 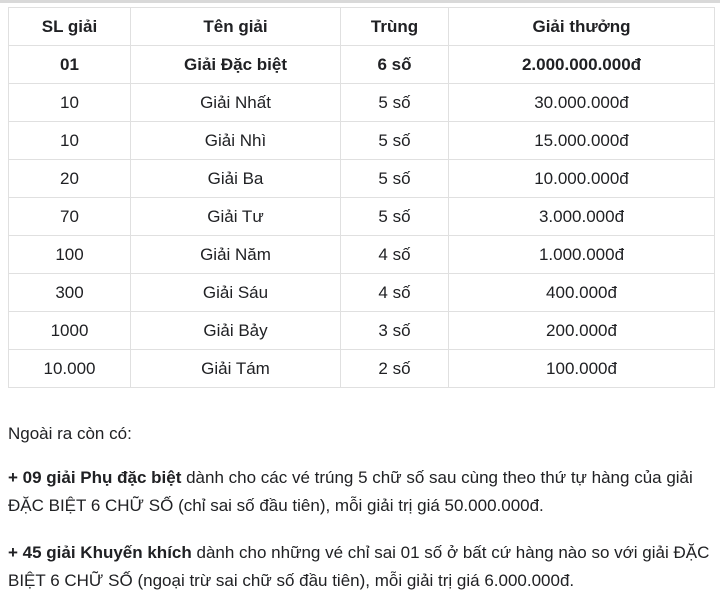 What do you see at coordinates (235, 254) in the screenshot?
I see `table-cell: Giải Năm` at bounding box center [235, 254].